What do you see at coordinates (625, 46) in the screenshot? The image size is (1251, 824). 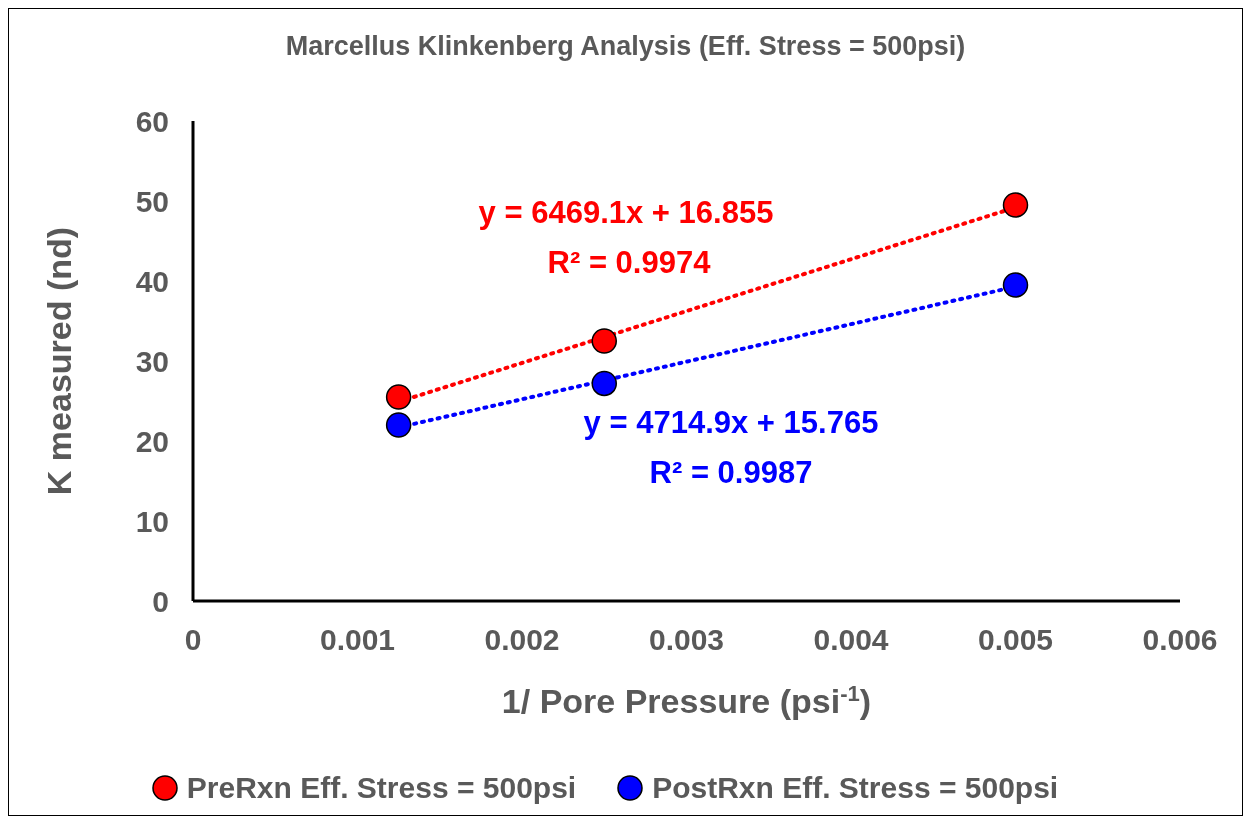 I see `chart-title: Marcellus Klinkenberg Analysis (Eff. Stress = 500psi)` at bounding box center [625, 46].